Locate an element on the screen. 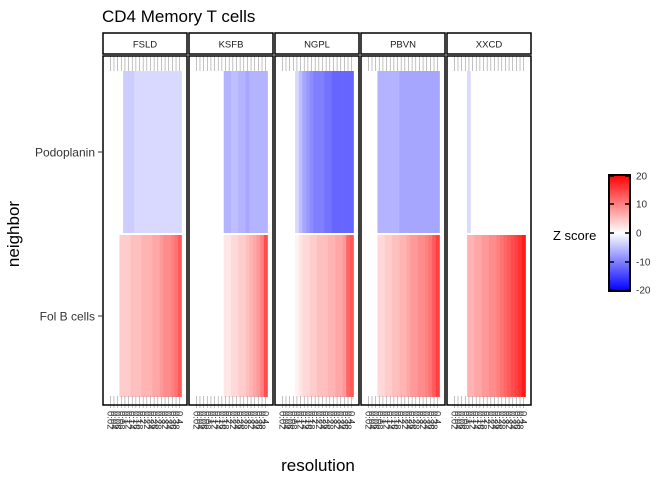 Image resolution: width=672 pixels, height=480 pixels. x-axis-label: resolution is located at coordinates (318, 465).